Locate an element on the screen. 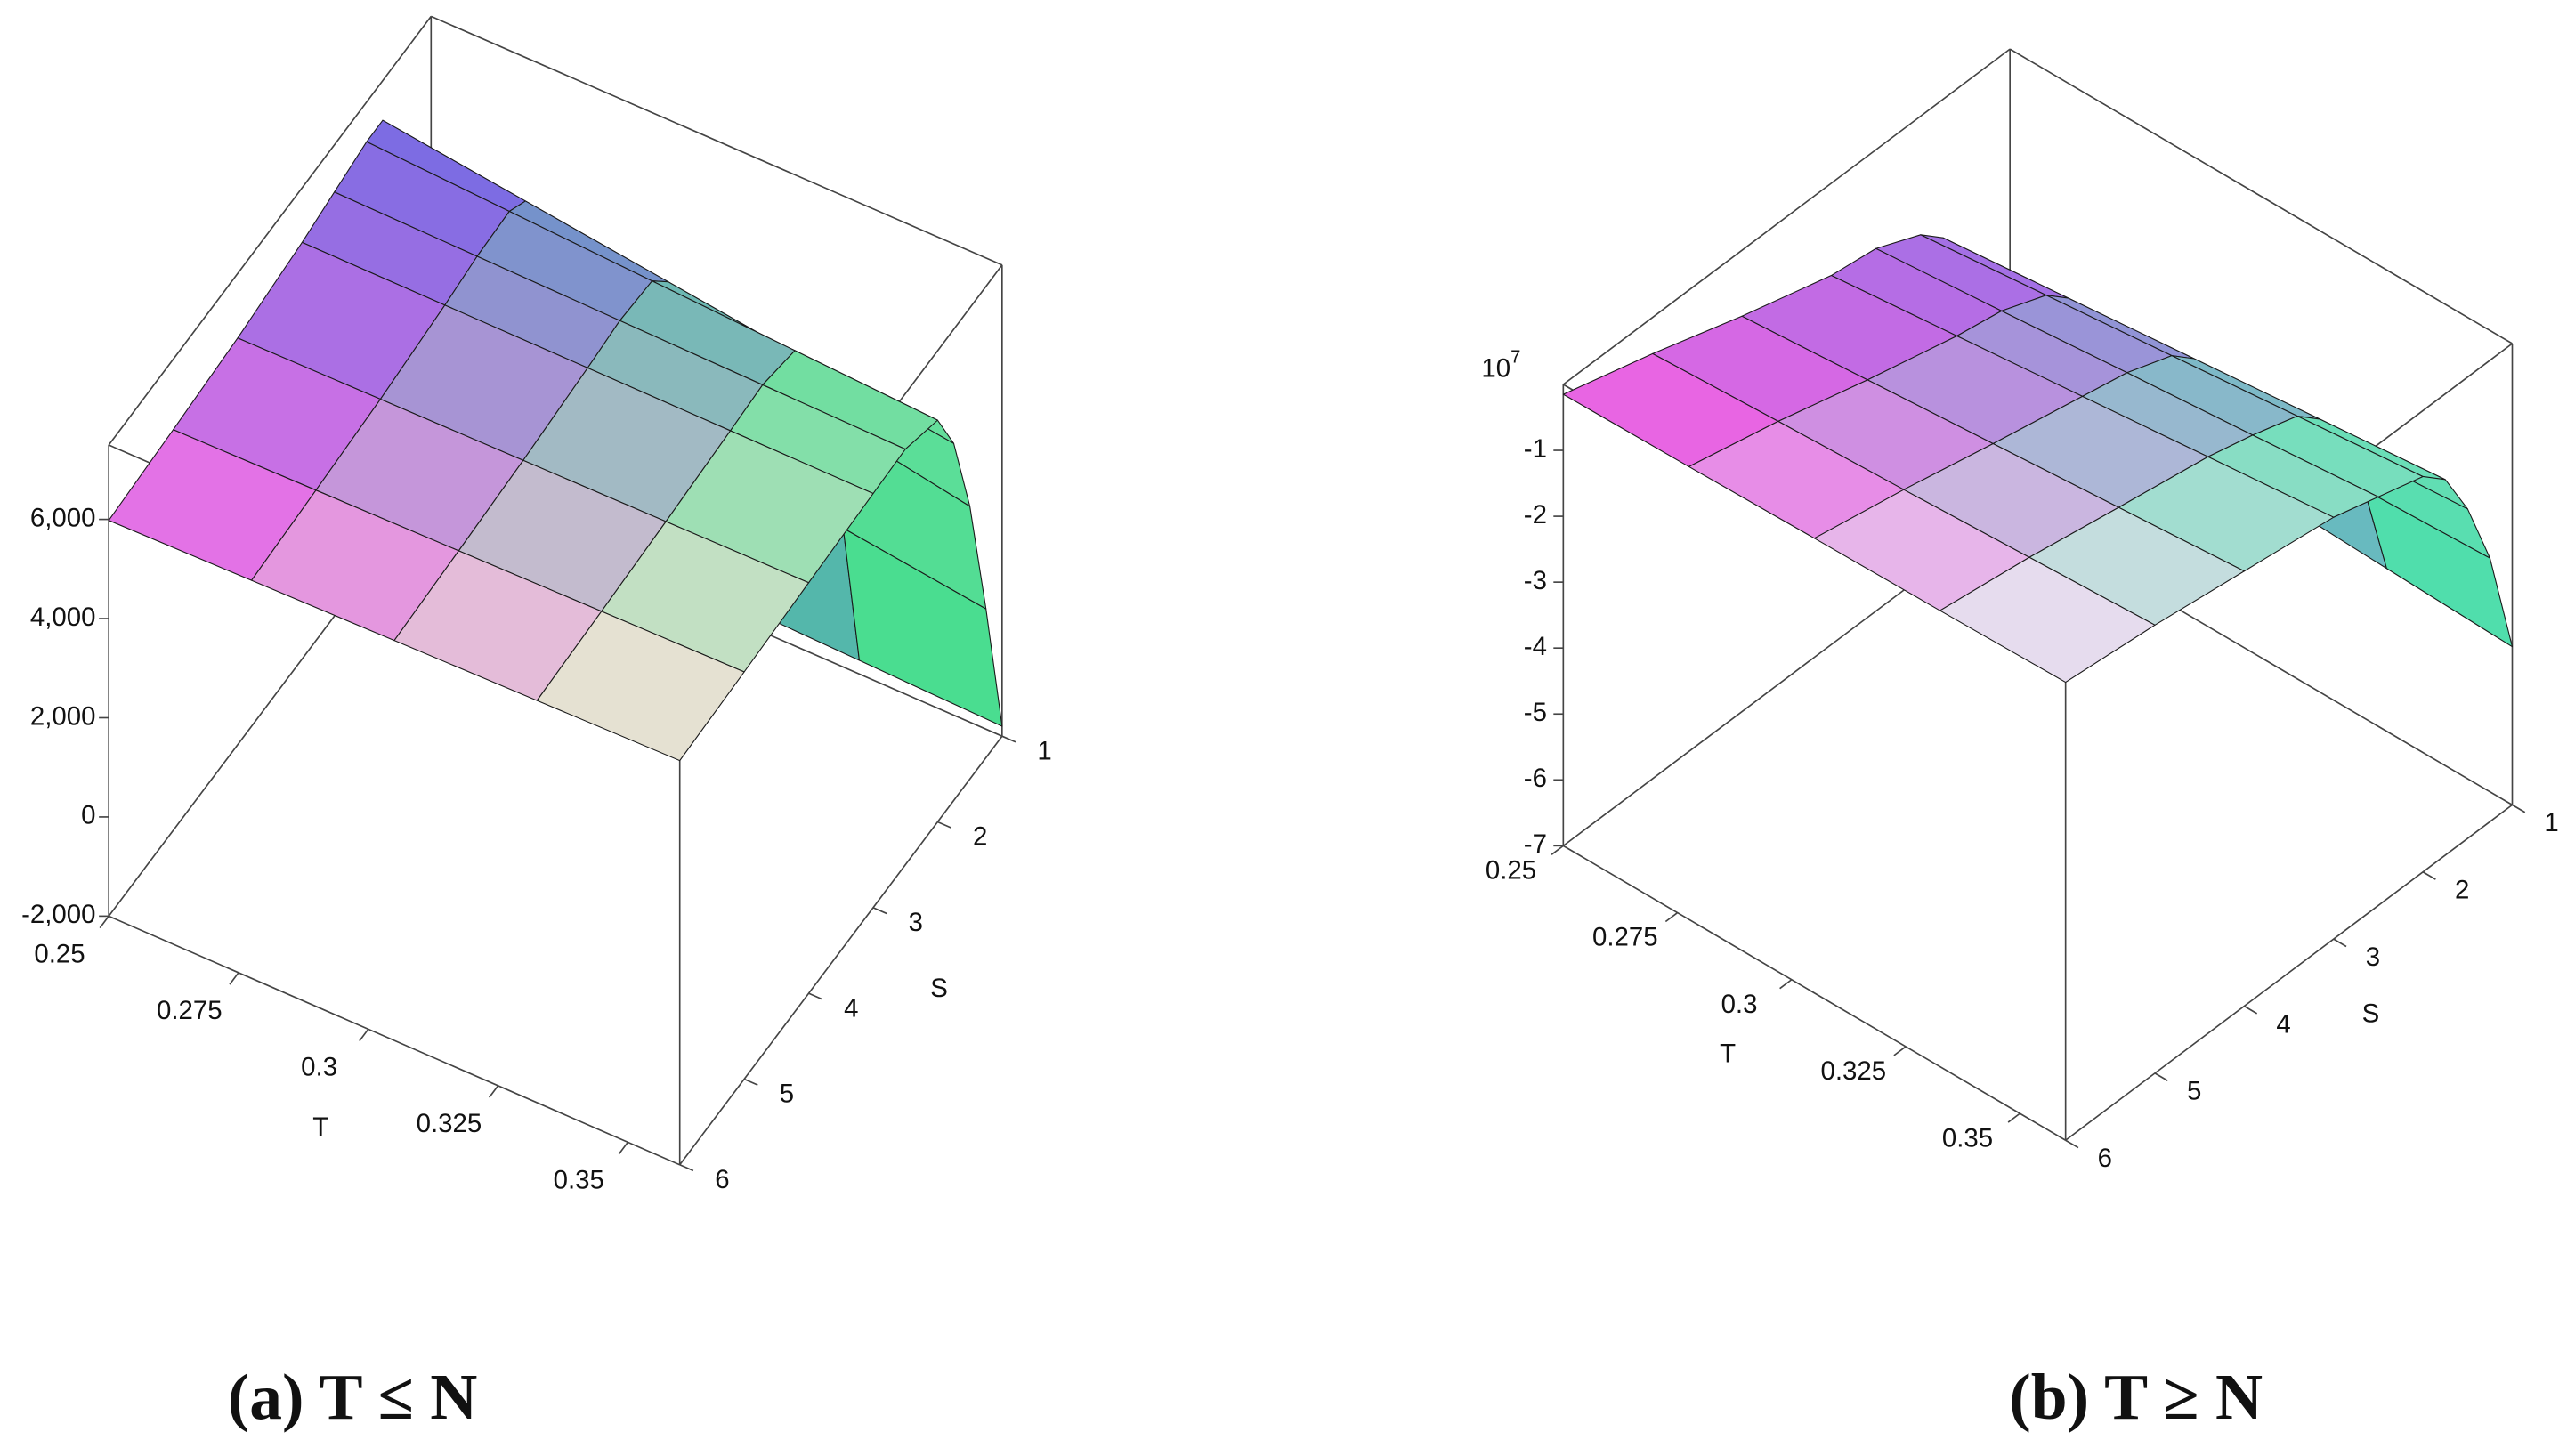 This screenshot has width=2567, height=1456. z-tick-label: 4,000 is located at coordinates (63, 617).